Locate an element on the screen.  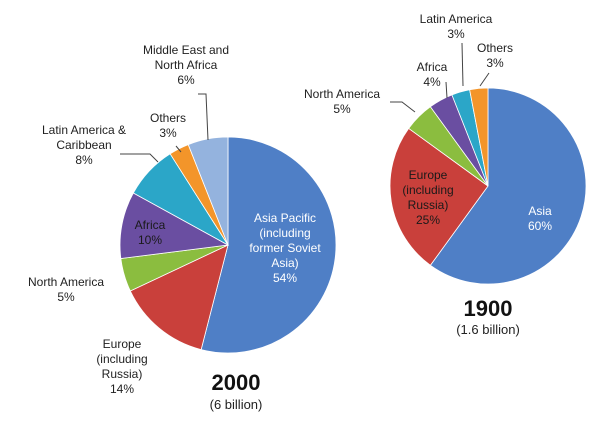
chart-subtitle-2000: (6 billion) is located at coordinates (236, 404).